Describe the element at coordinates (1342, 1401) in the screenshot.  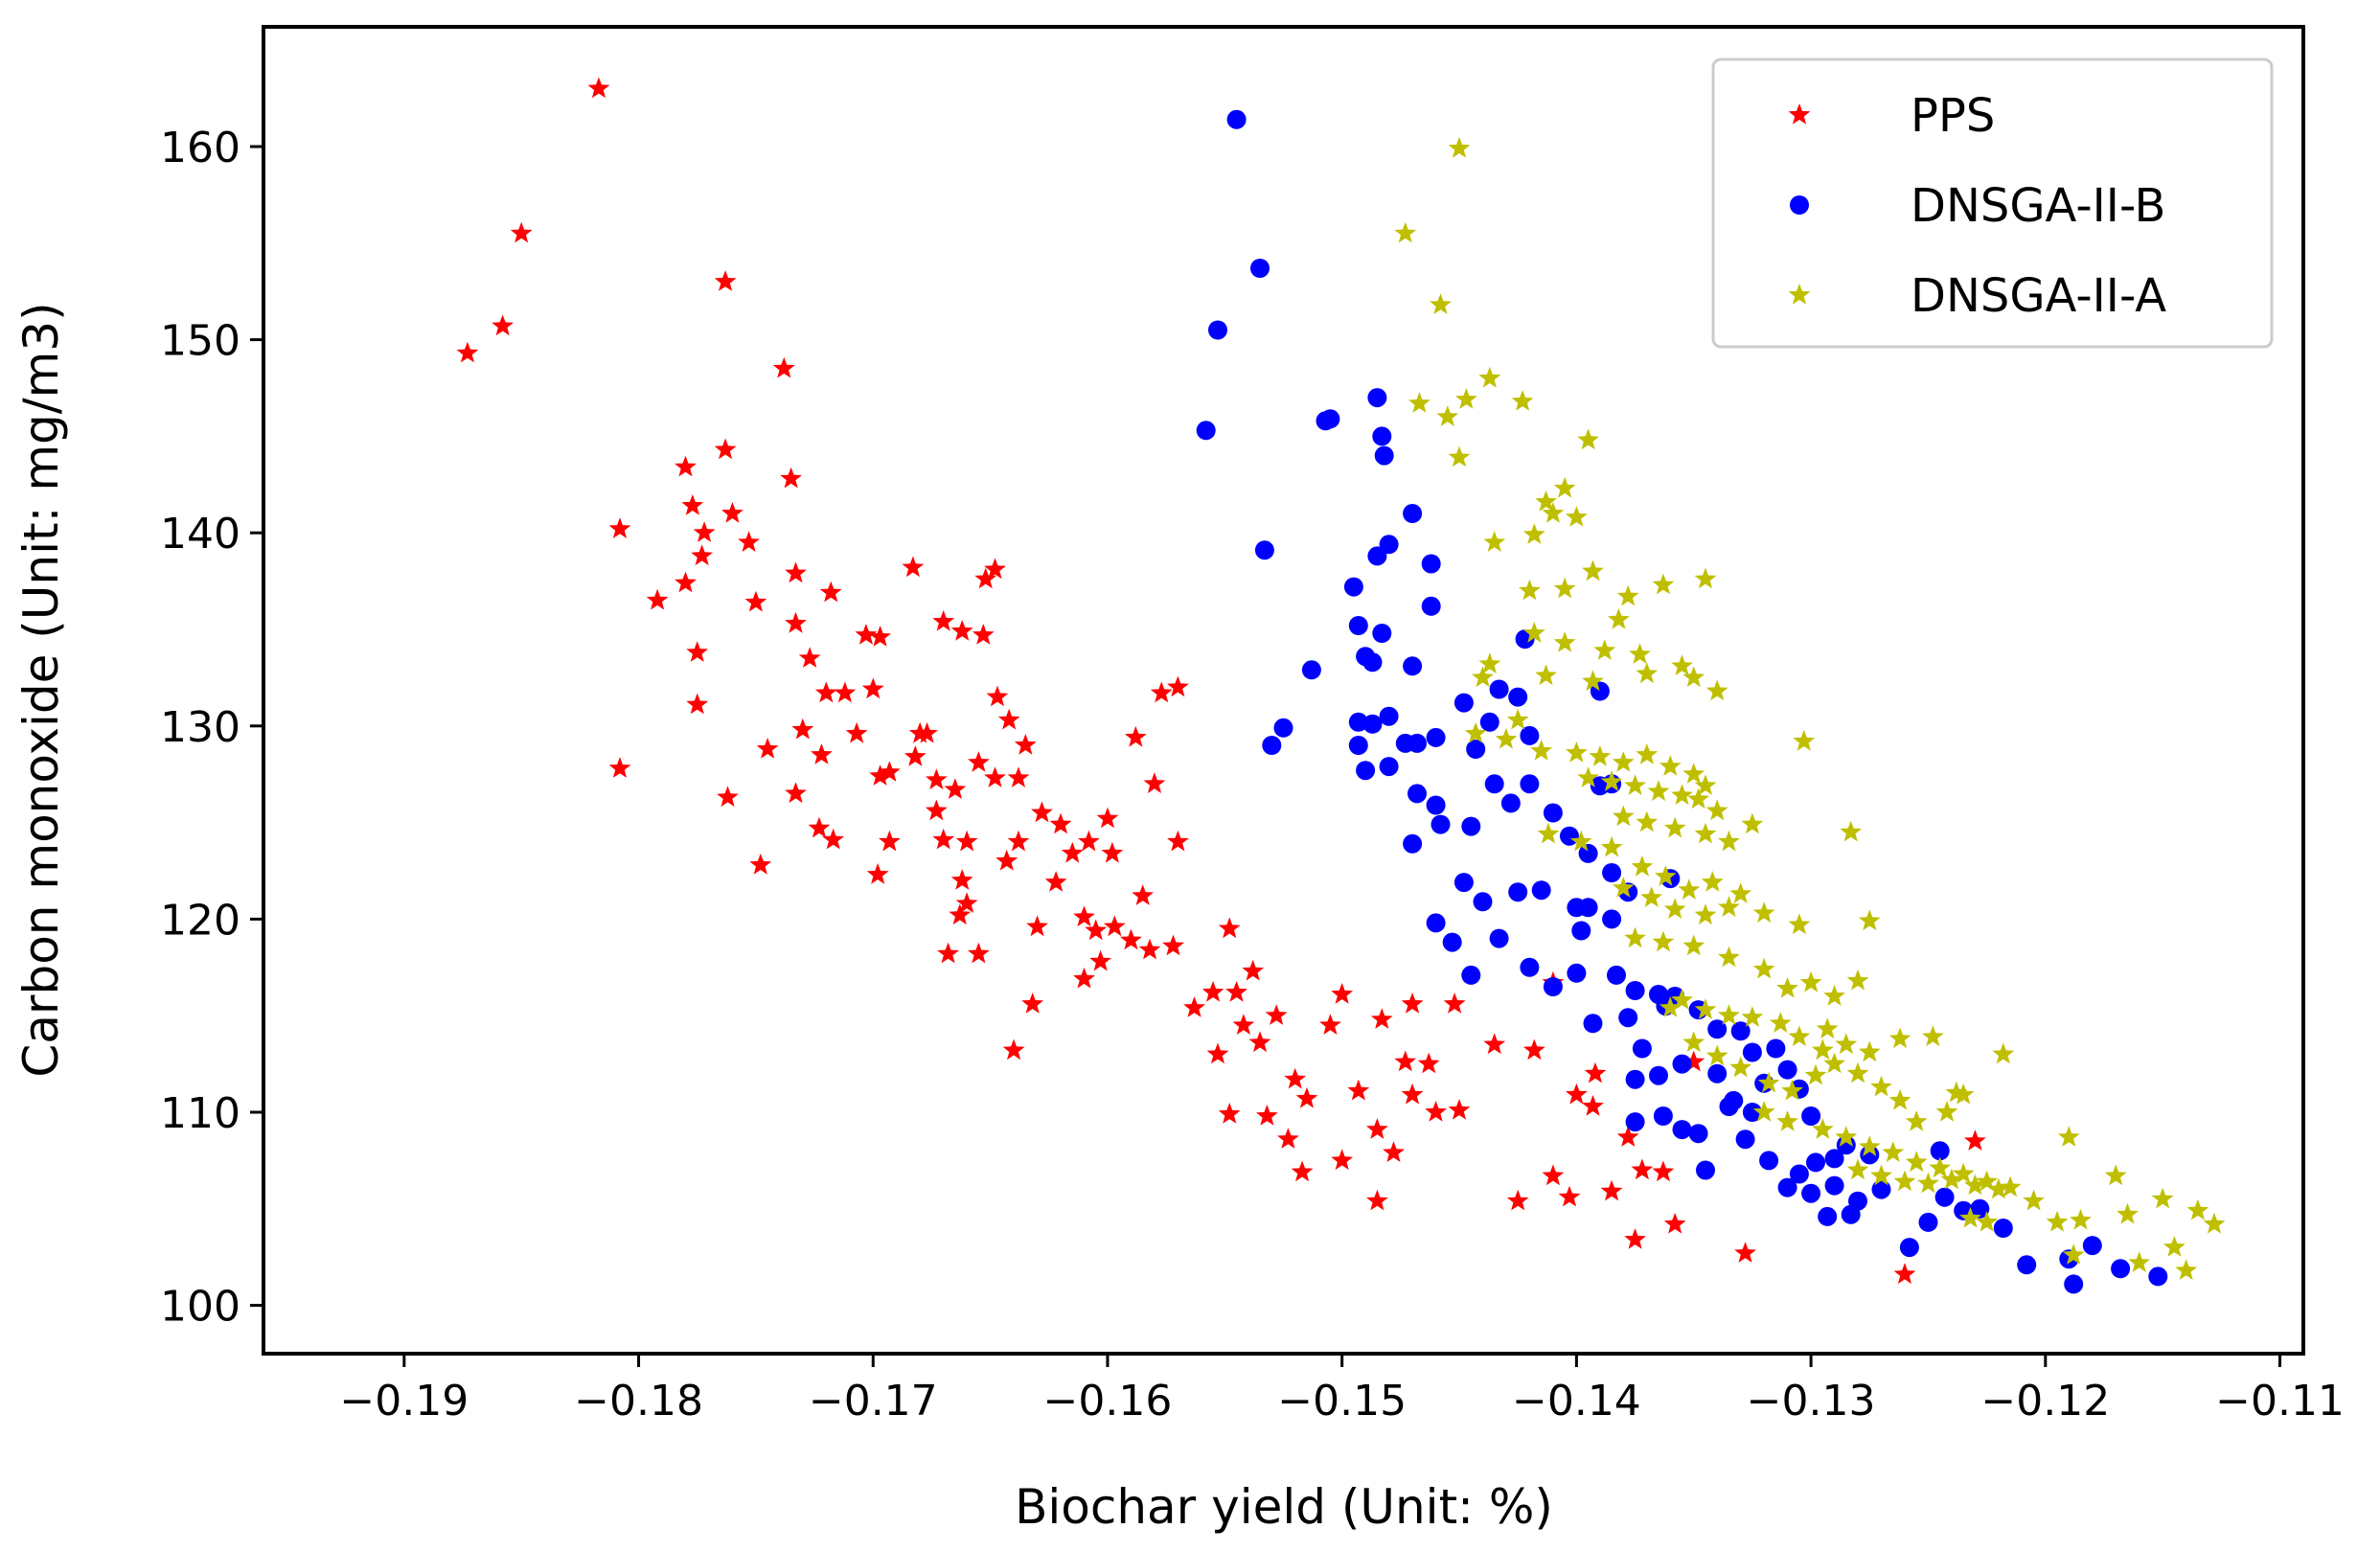
I see `x-tick-label: −0.15` at that location.